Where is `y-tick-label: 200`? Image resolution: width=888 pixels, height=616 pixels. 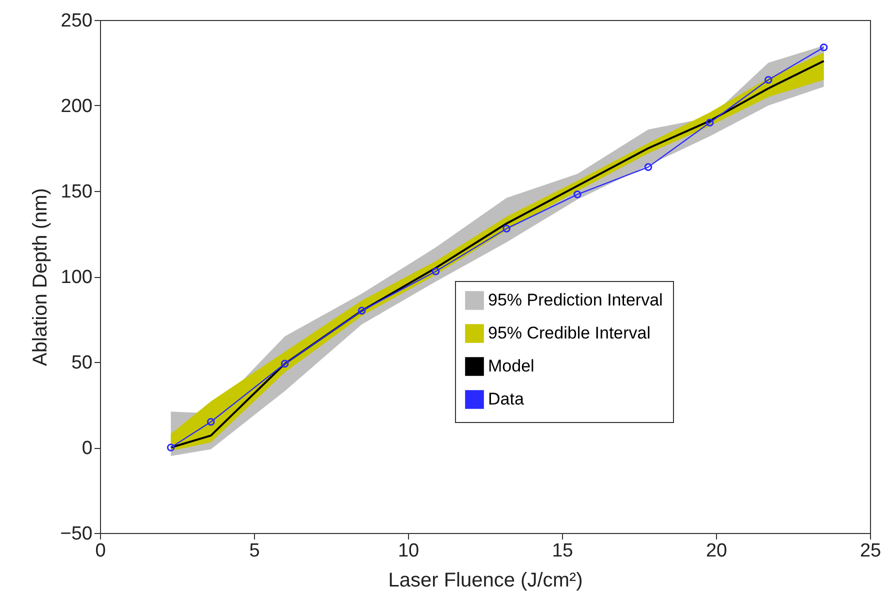
y-tick-label: 200 is located at coordinates (76, 106).